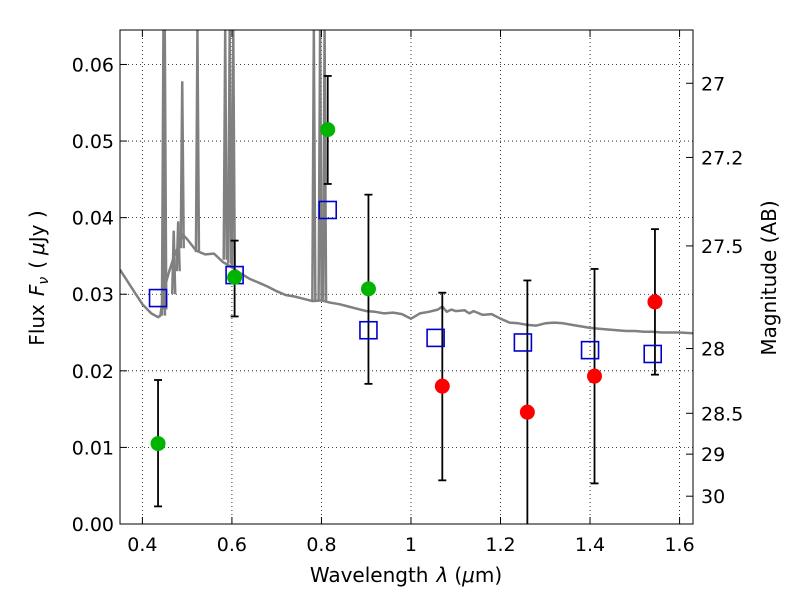  I want to click on mag-tick-label: 29, so click(713, 455).